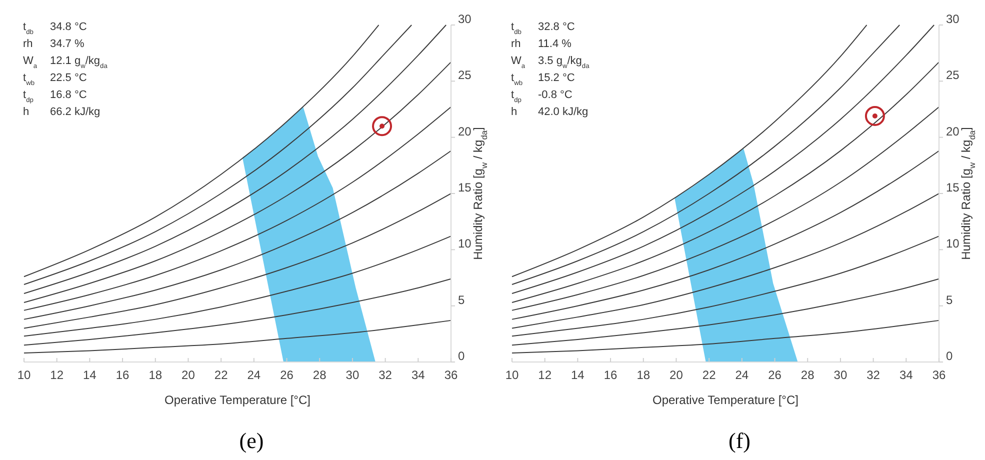  Describe the element at coordinates (61, 112) in the screenshot. I see `text: h 66.2 kJ/kg` at that location.